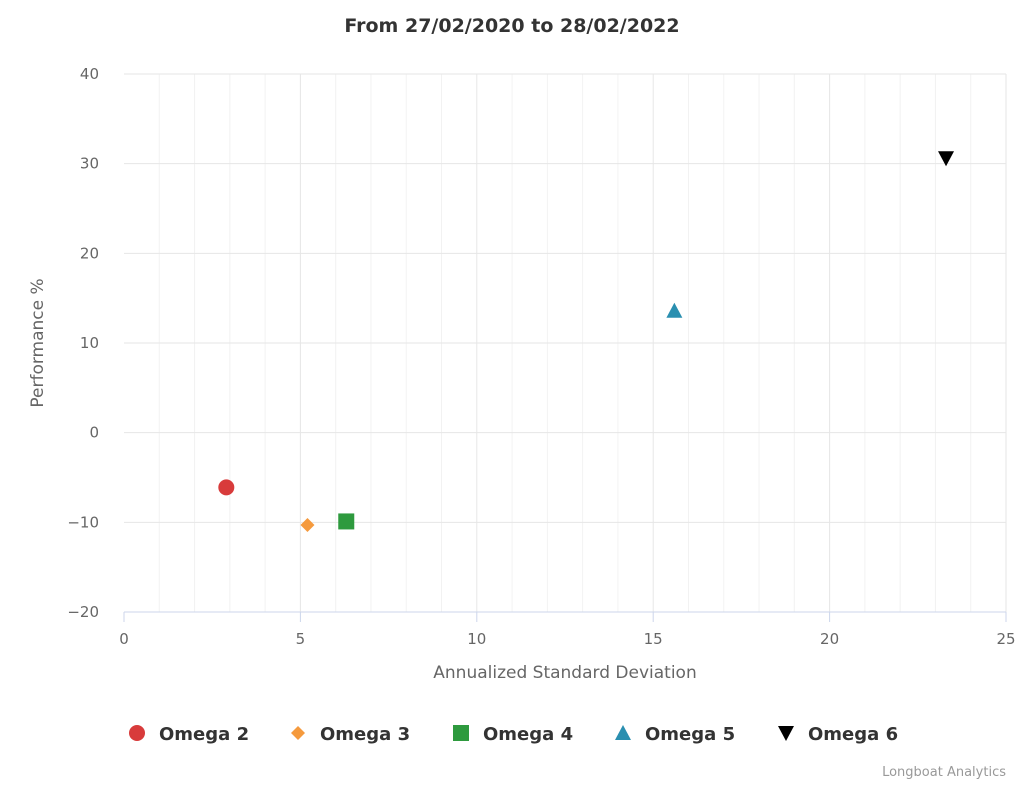  Describe the element at coordinates (365, 734) in the screenshot. I see `legend-label: Omega 3` at that location.